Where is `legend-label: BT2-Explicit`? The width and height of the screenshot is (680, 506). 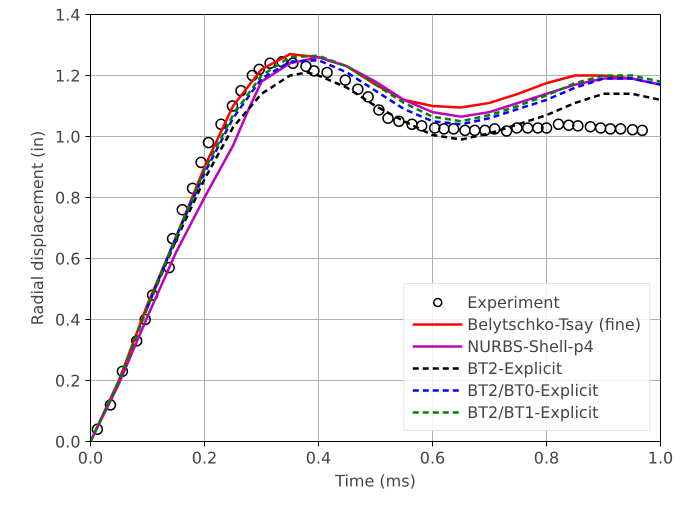
legend-label: BT2-Explicit is located at coordinates (514, 368).